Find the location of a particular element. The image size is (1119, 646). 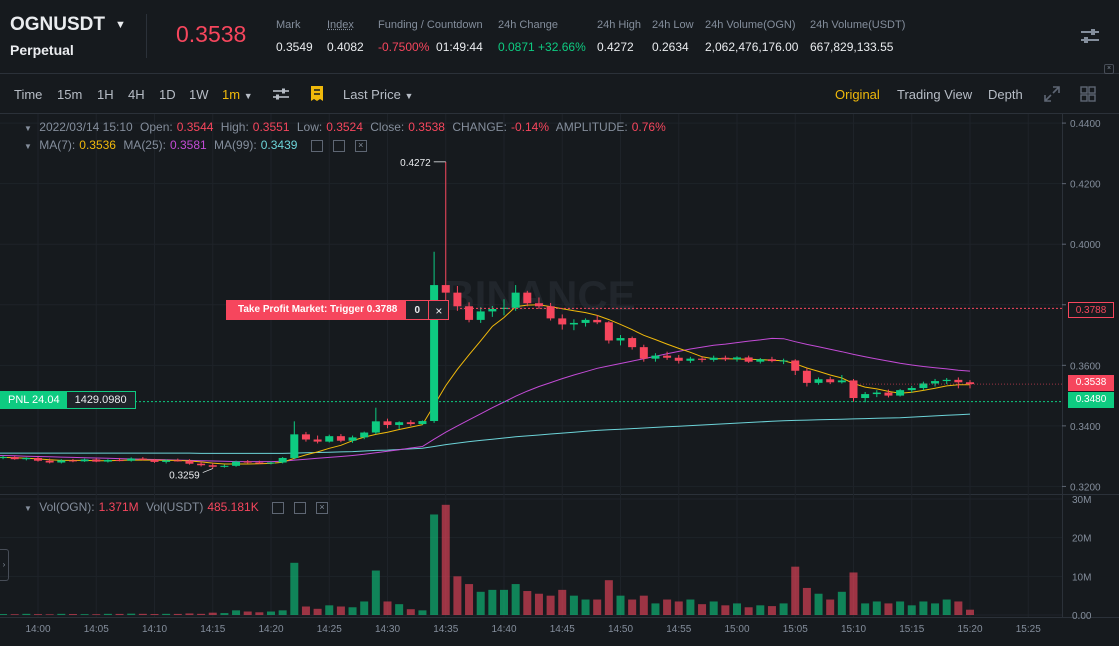

volume-bars is located at coordinates (487, 559).